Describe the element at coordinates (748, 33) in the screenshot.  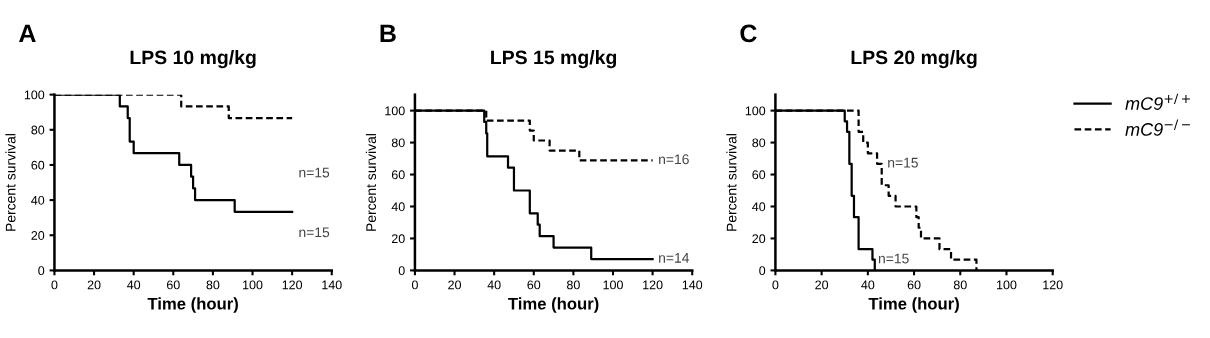
I see `text: C` at that location.